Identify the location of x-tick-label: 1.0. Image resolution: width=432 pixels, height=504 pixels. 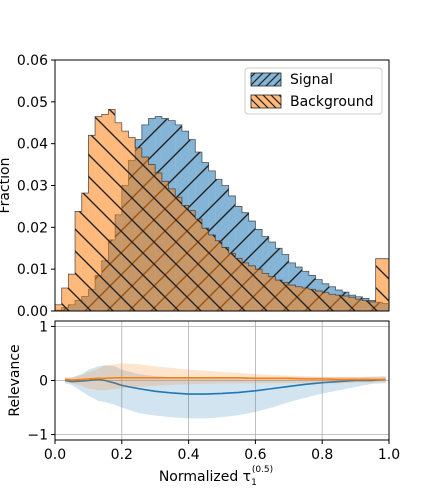
(389, 455).